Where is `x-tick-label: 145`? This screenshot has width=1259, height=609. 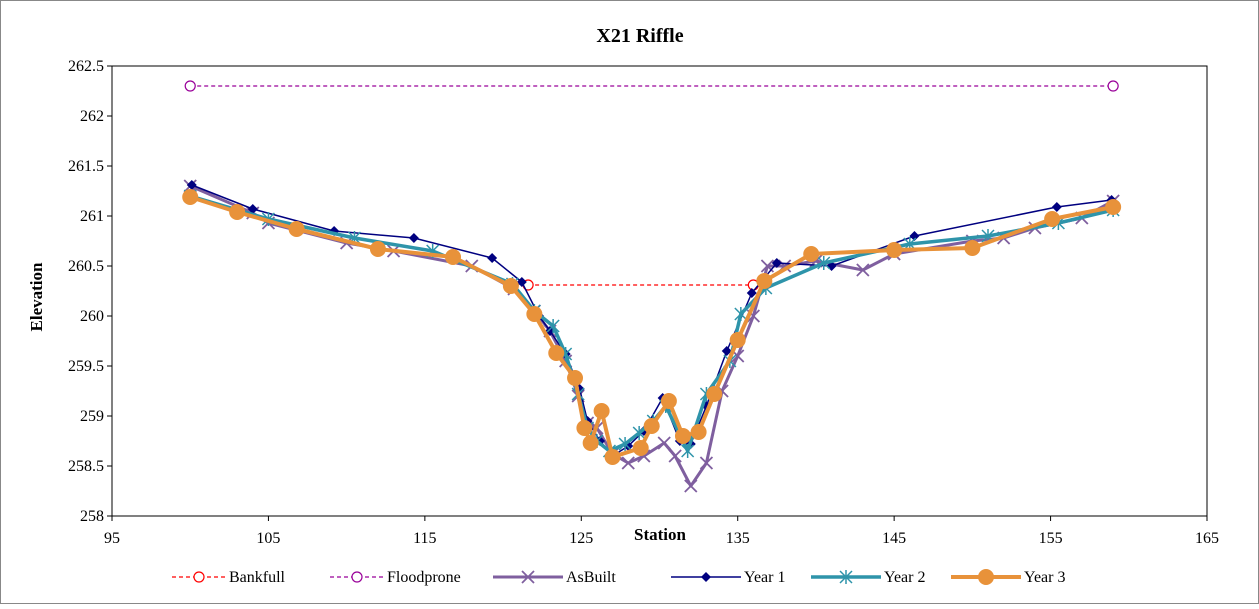 x-tick-label: 145 is located at coordinates (894, 538).